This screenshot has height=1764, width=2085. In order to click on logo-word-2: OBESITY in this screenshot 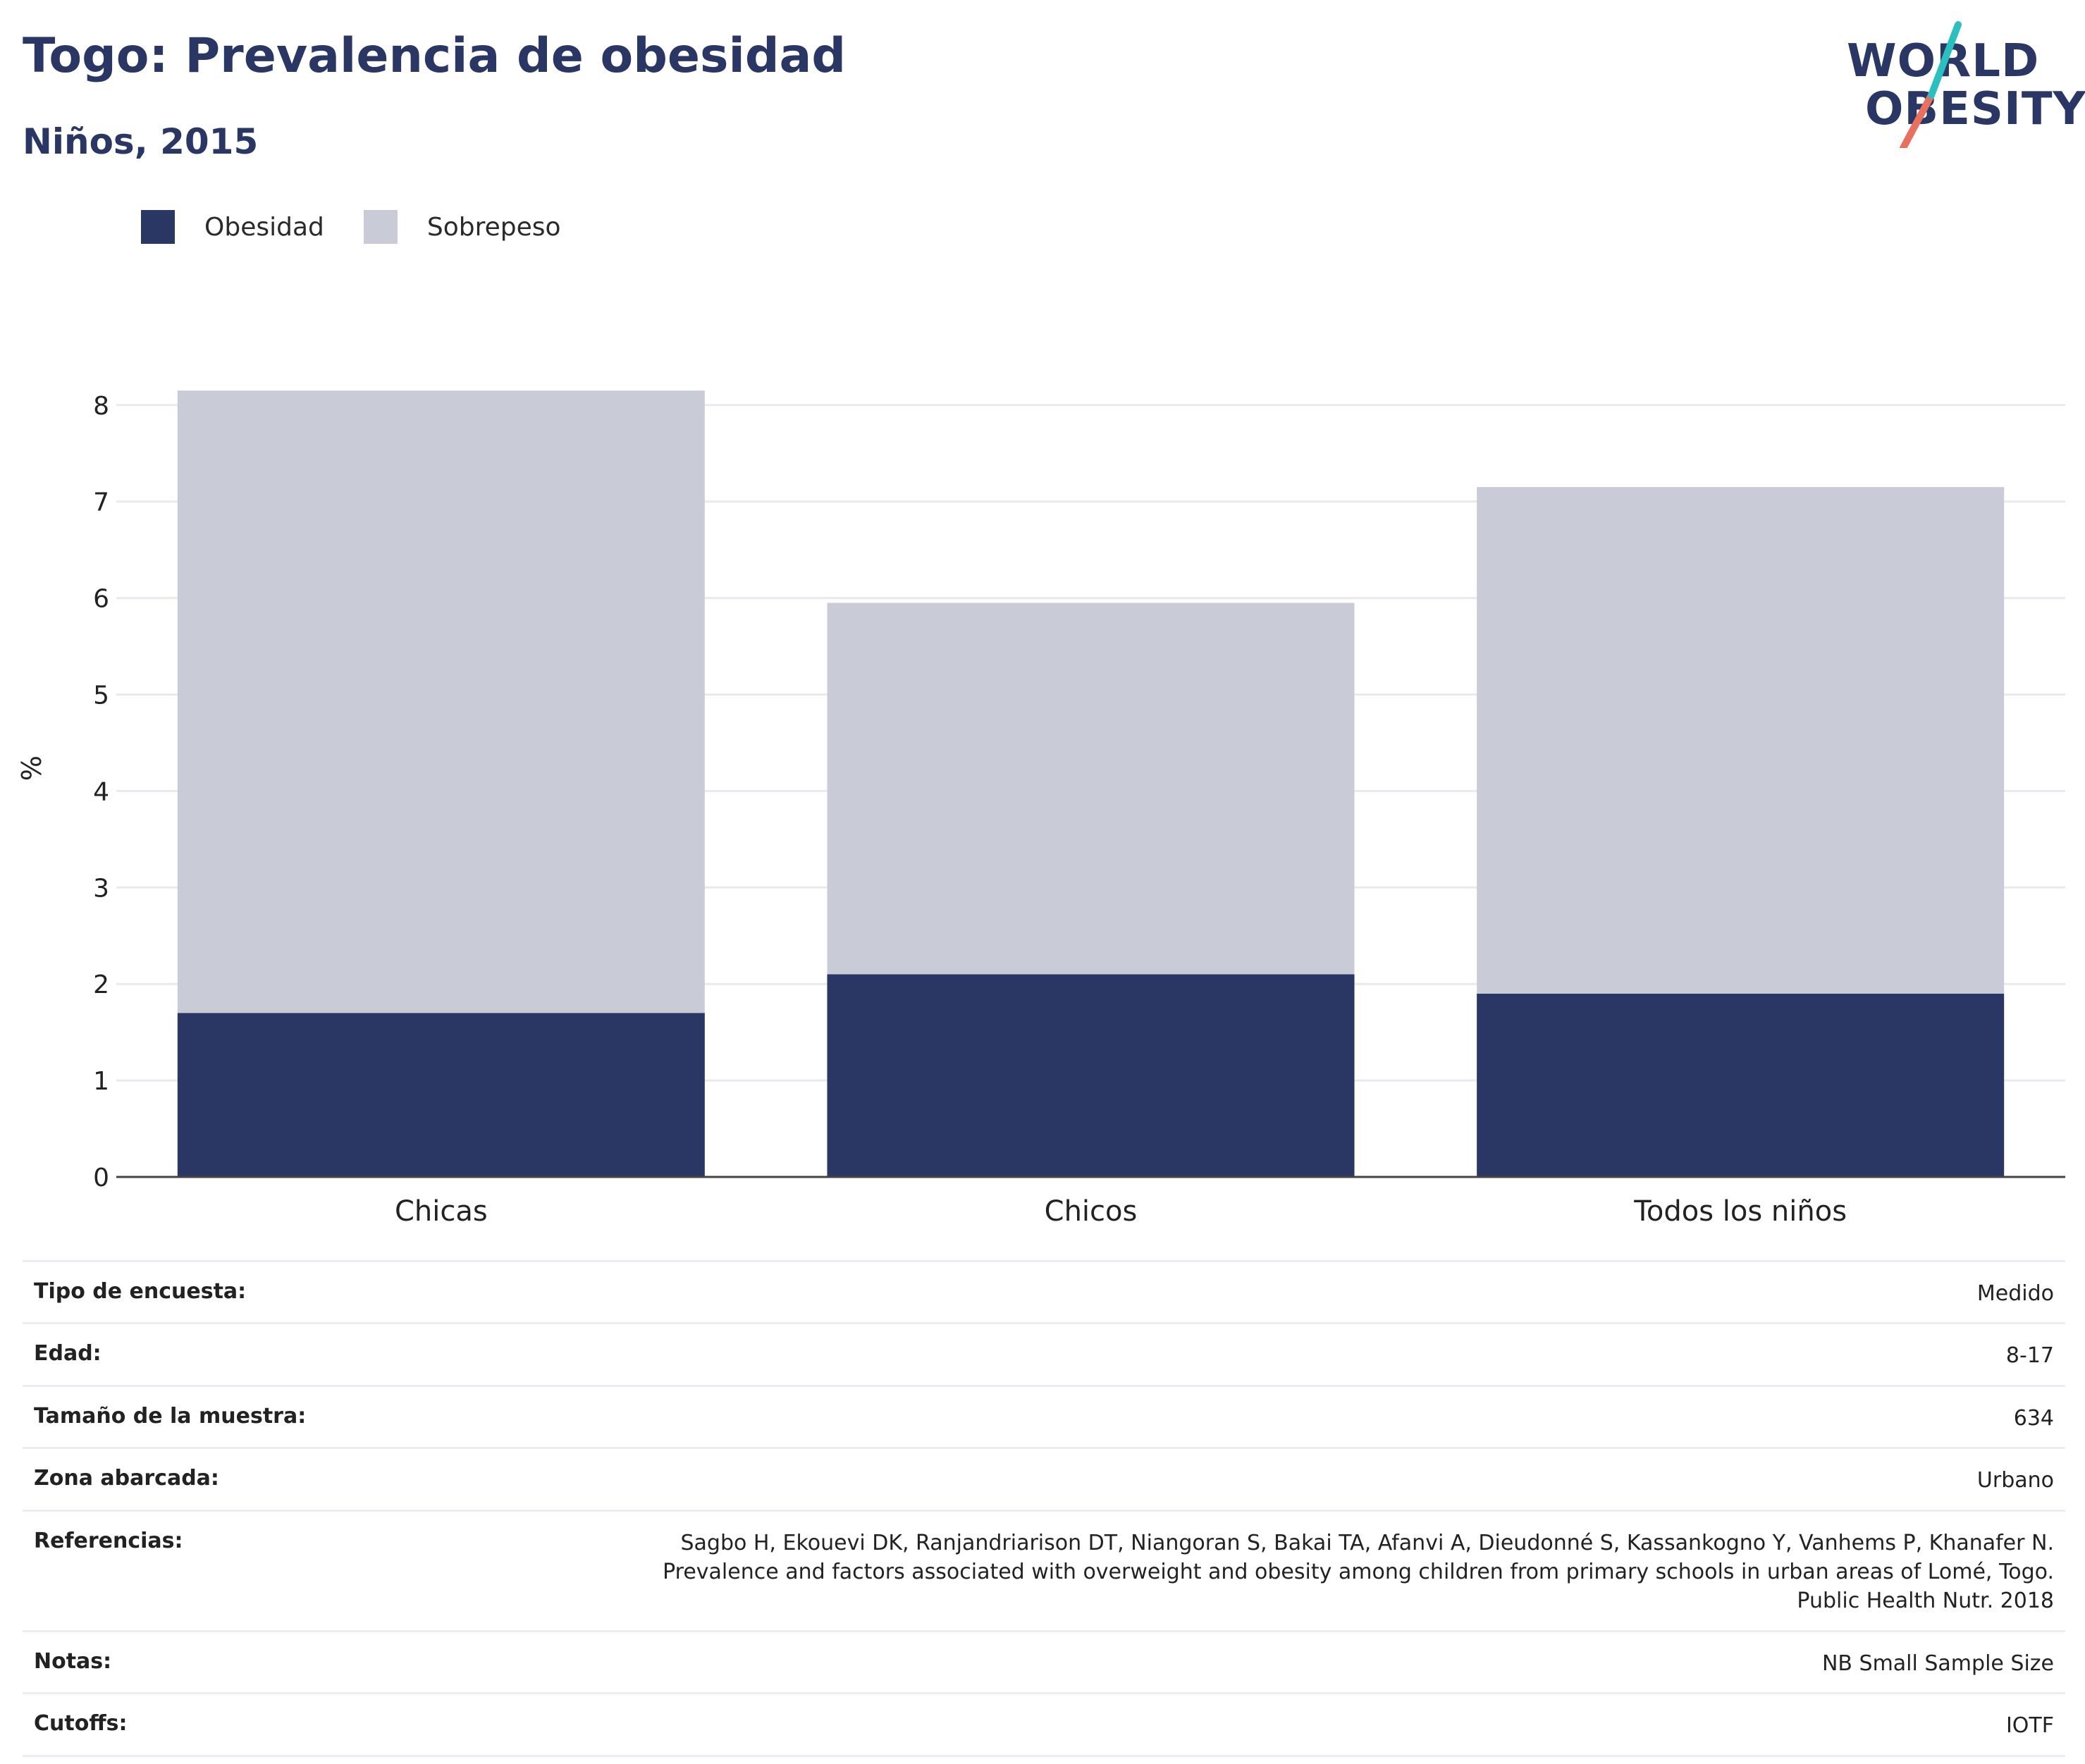, I will do `click(1975, 109)`.